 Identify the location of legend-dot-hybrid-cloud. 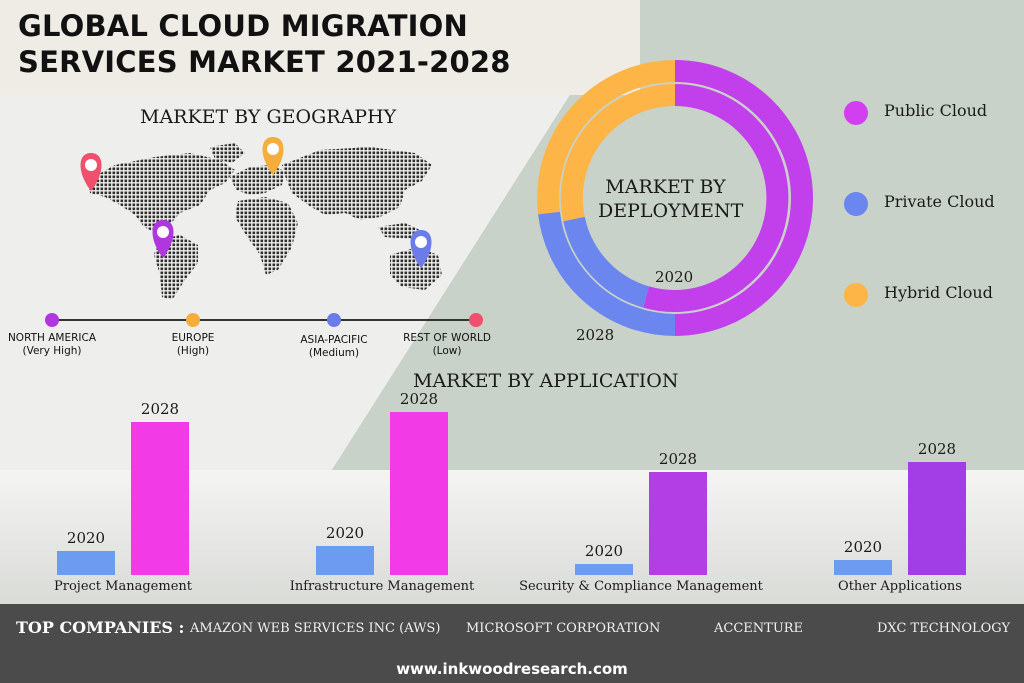
(856, 295).